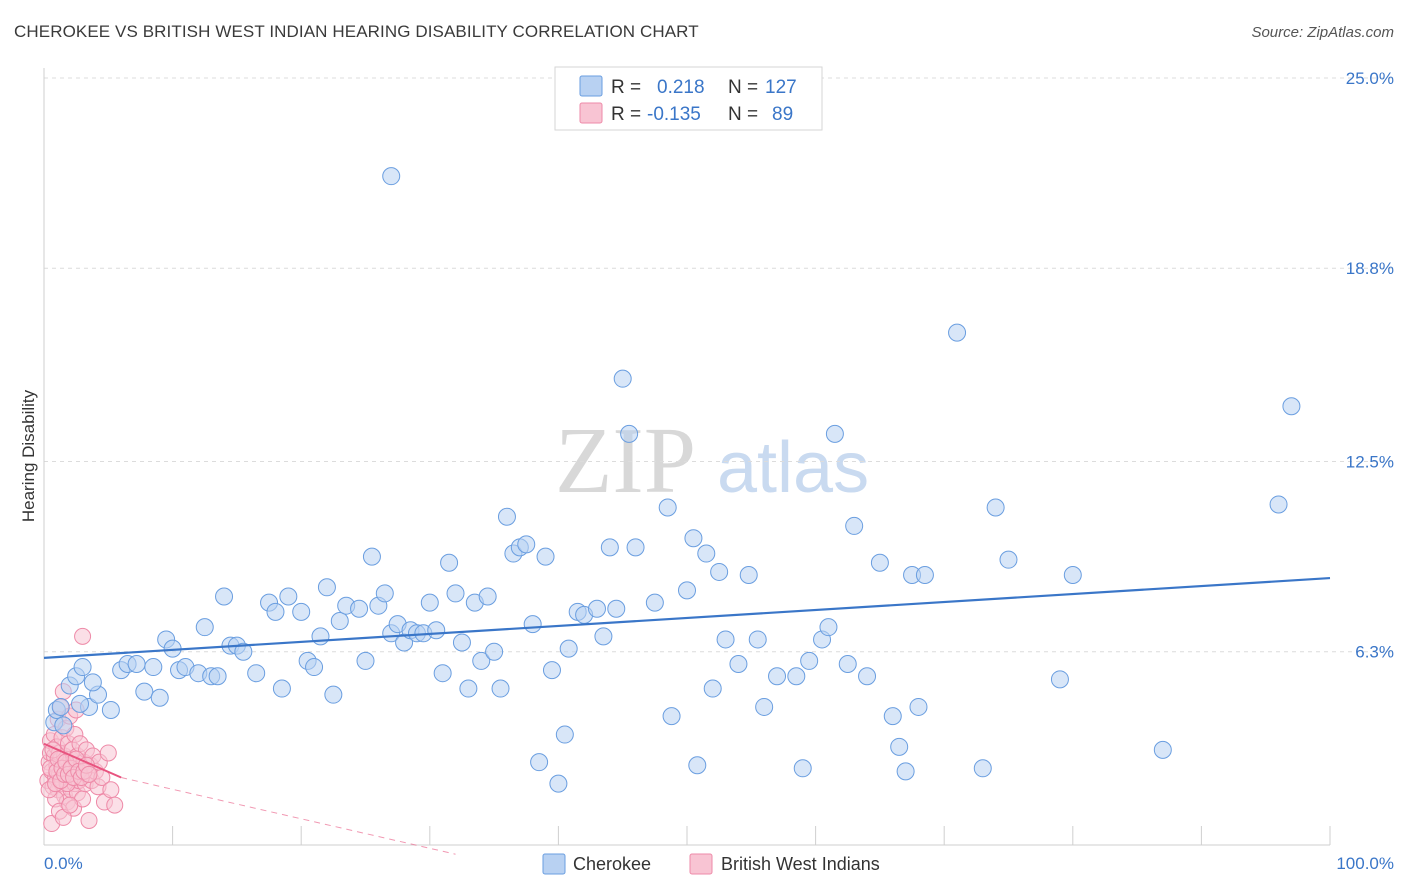  Describe the element at coordinates (1322, 32) in the screenshot. I see `source-label: Source: ZipAtlas.com` at that location.